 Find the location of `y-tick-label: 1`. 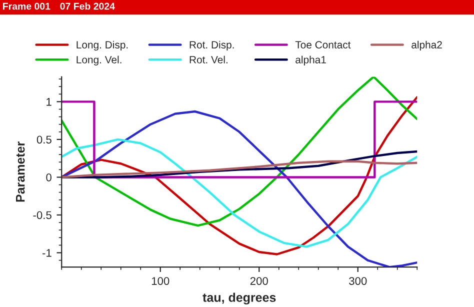

y-tick-label: 1 is located at coordinates (49, 102).